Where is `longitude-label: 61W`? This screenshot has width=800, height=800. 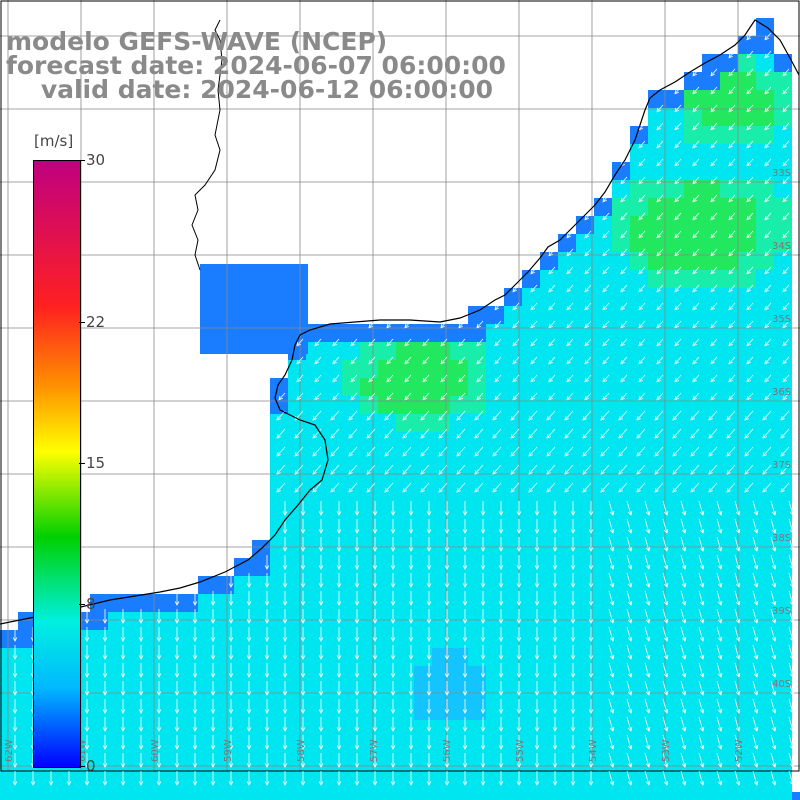 longitude-label: 61W is located at coordinates (82, 750).